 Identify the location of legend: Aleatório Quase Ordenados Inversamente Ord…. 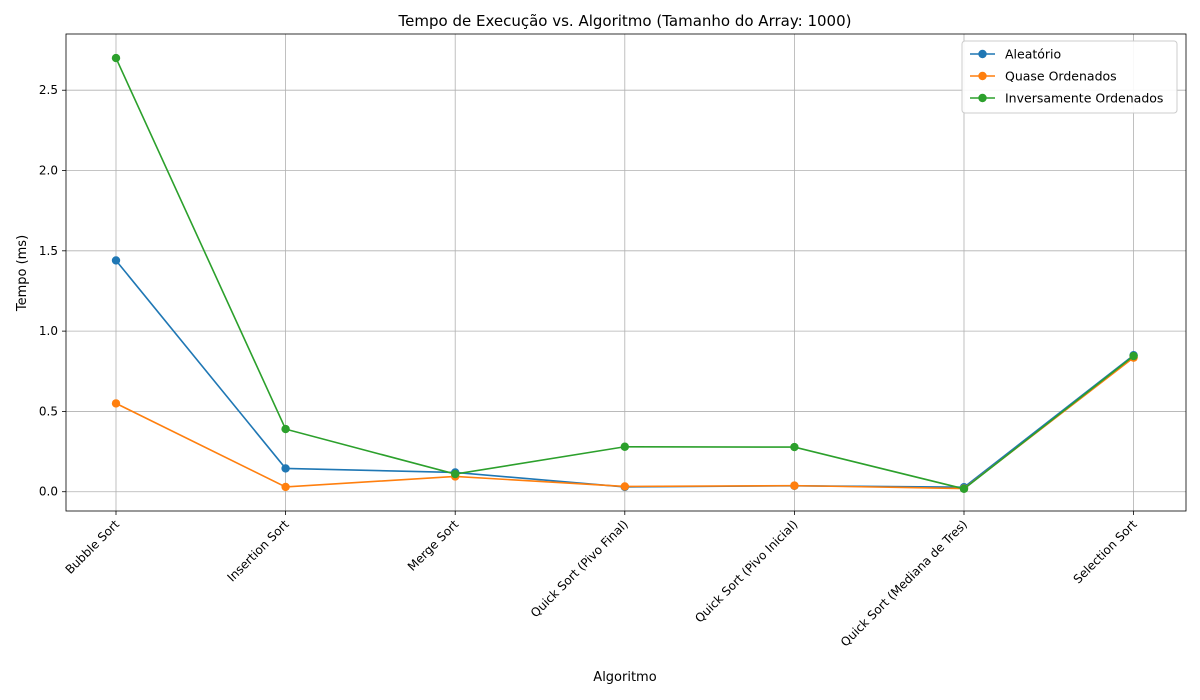
(1069, 77).